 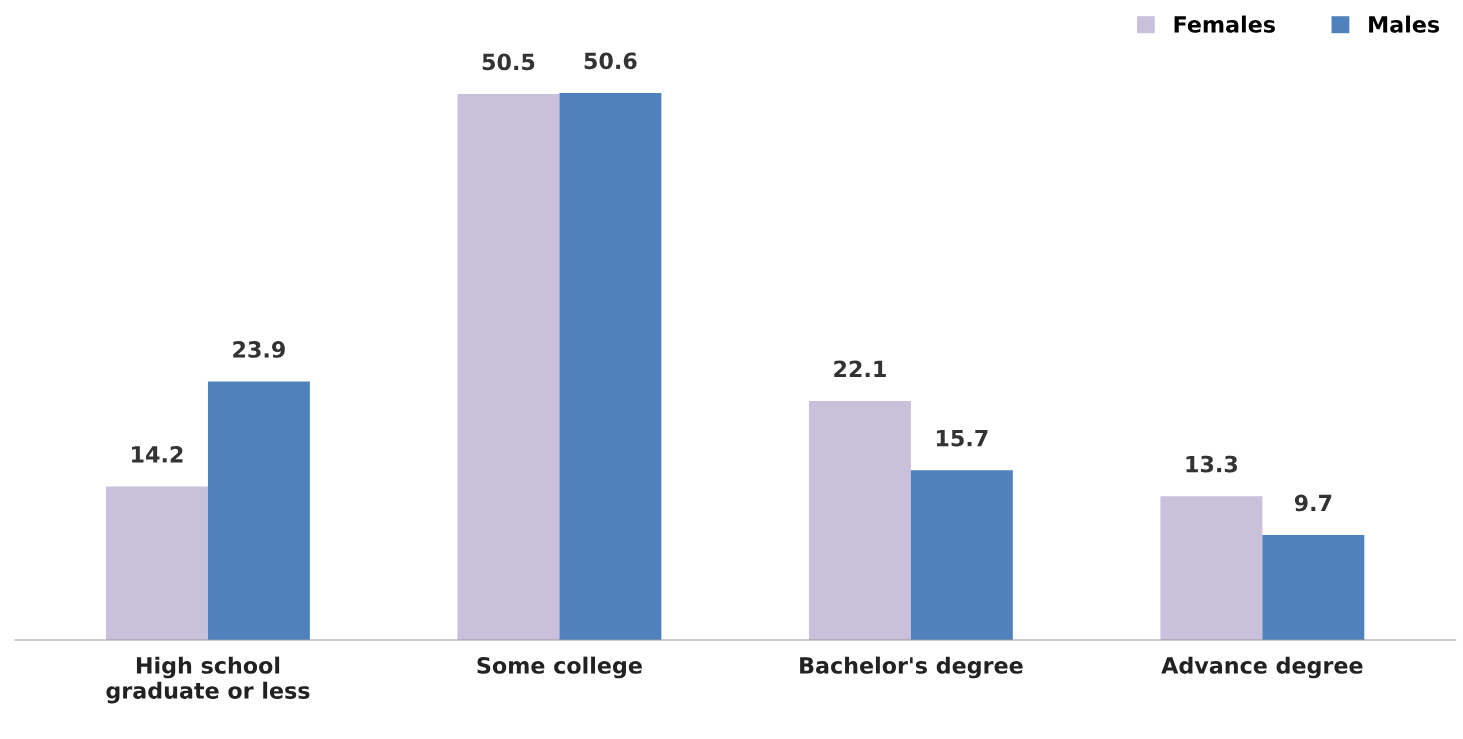 I want to click on data-label: 9.7, so click(x=1313, y=503).